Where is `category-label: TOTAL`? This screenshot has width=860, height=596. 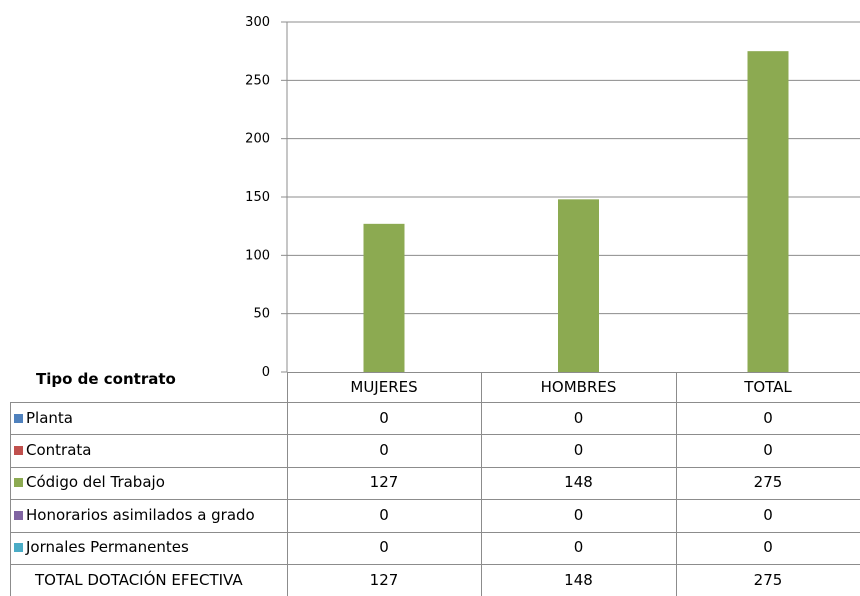 category-label: TOTAL is located at coordinates (768, 386).